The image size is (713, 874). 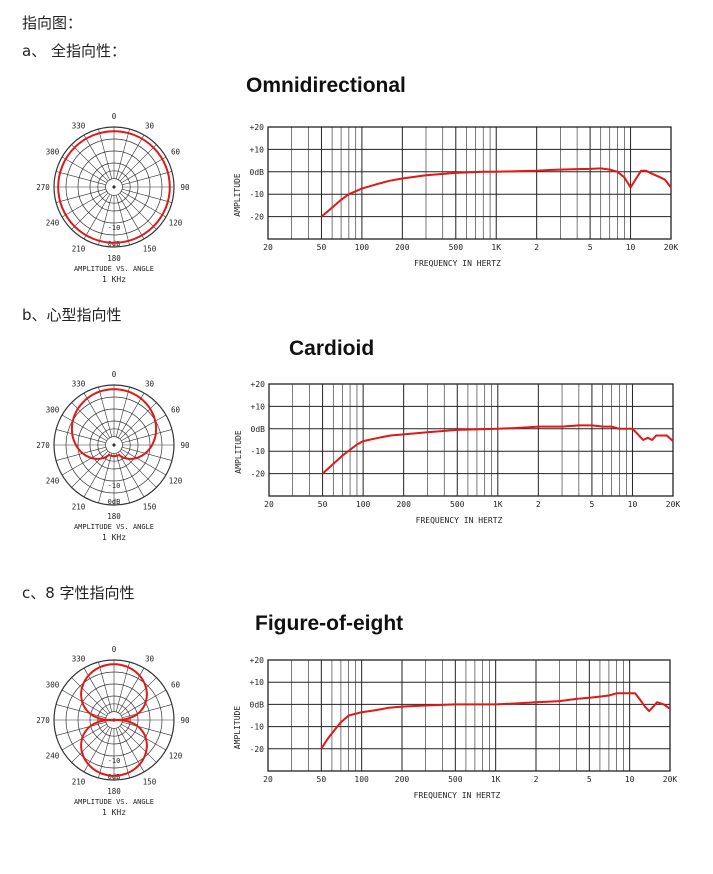 I want to click on section-label-fig8: c、8 字性指向性, so click(x=78, y=593).